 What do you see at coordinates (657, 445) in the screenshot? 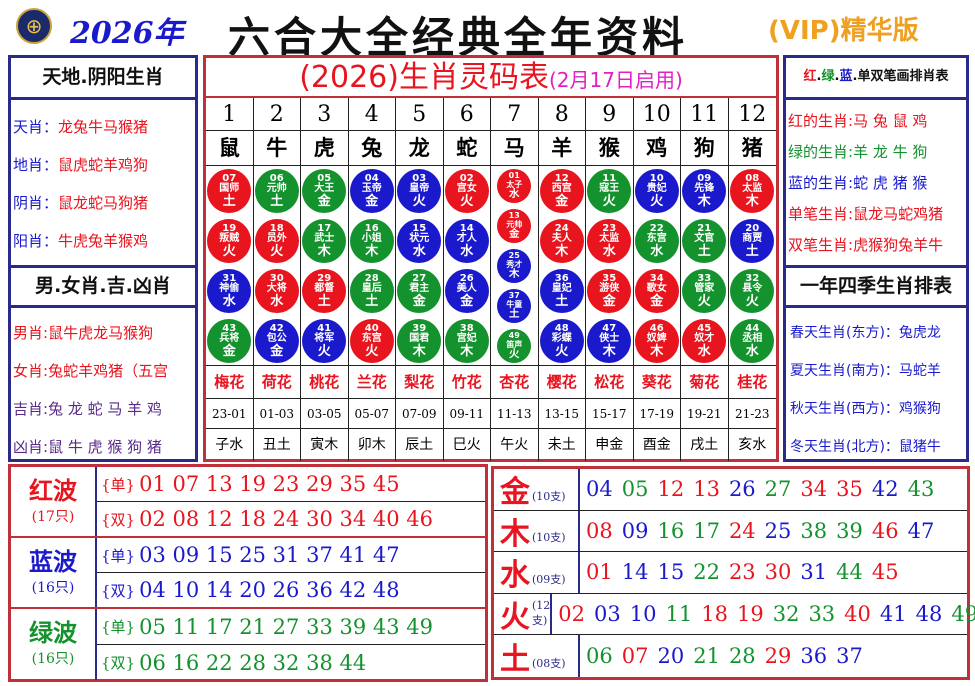
I see `branch-element: 酉金` at bounding box center [657, 445].